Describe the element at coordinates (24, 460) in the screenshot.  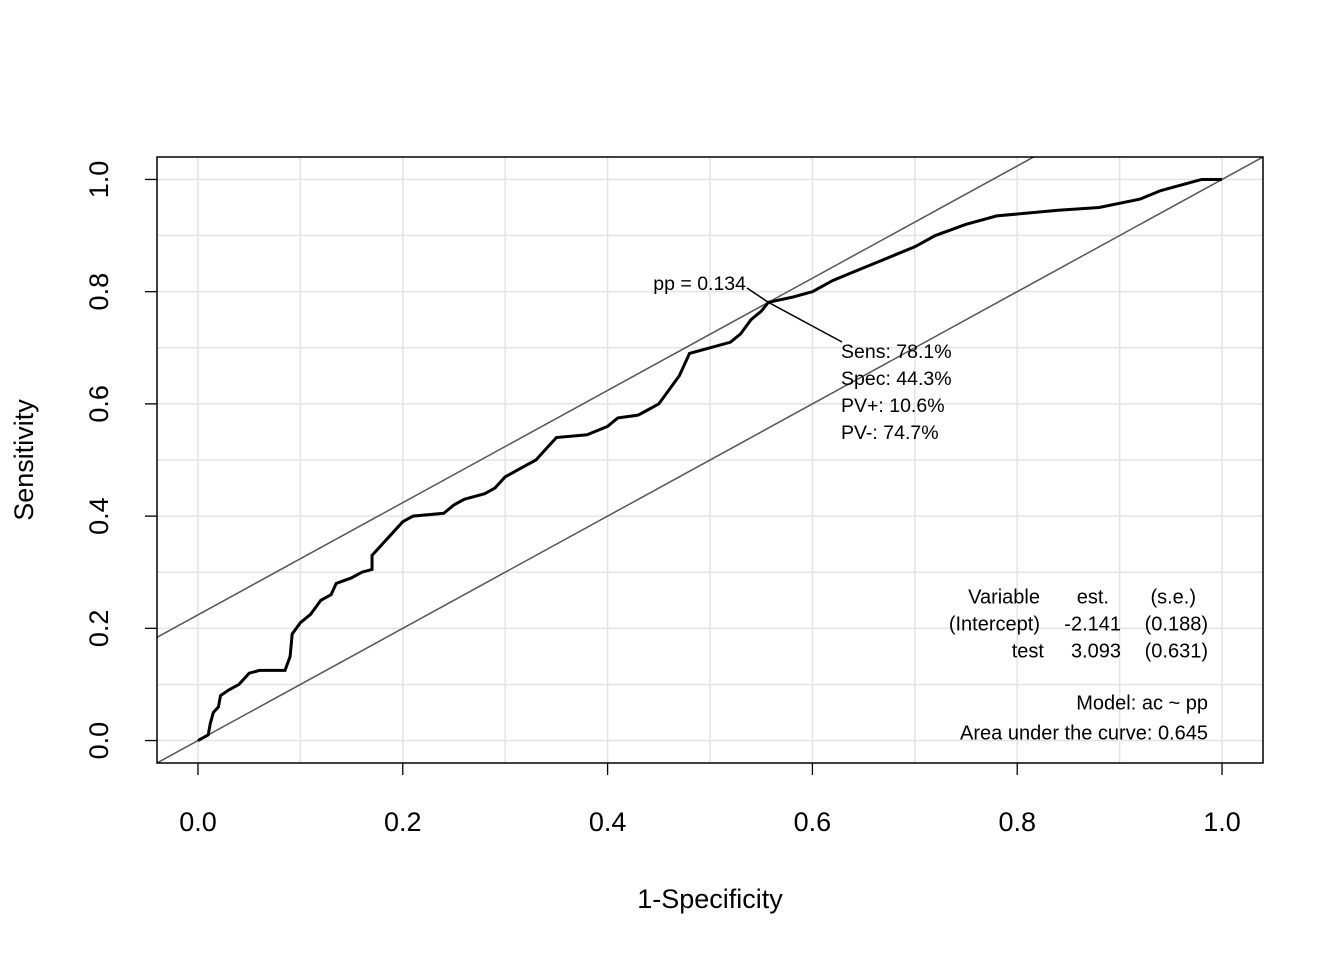
I see `y-axis-label: Sensitivity` at that location.